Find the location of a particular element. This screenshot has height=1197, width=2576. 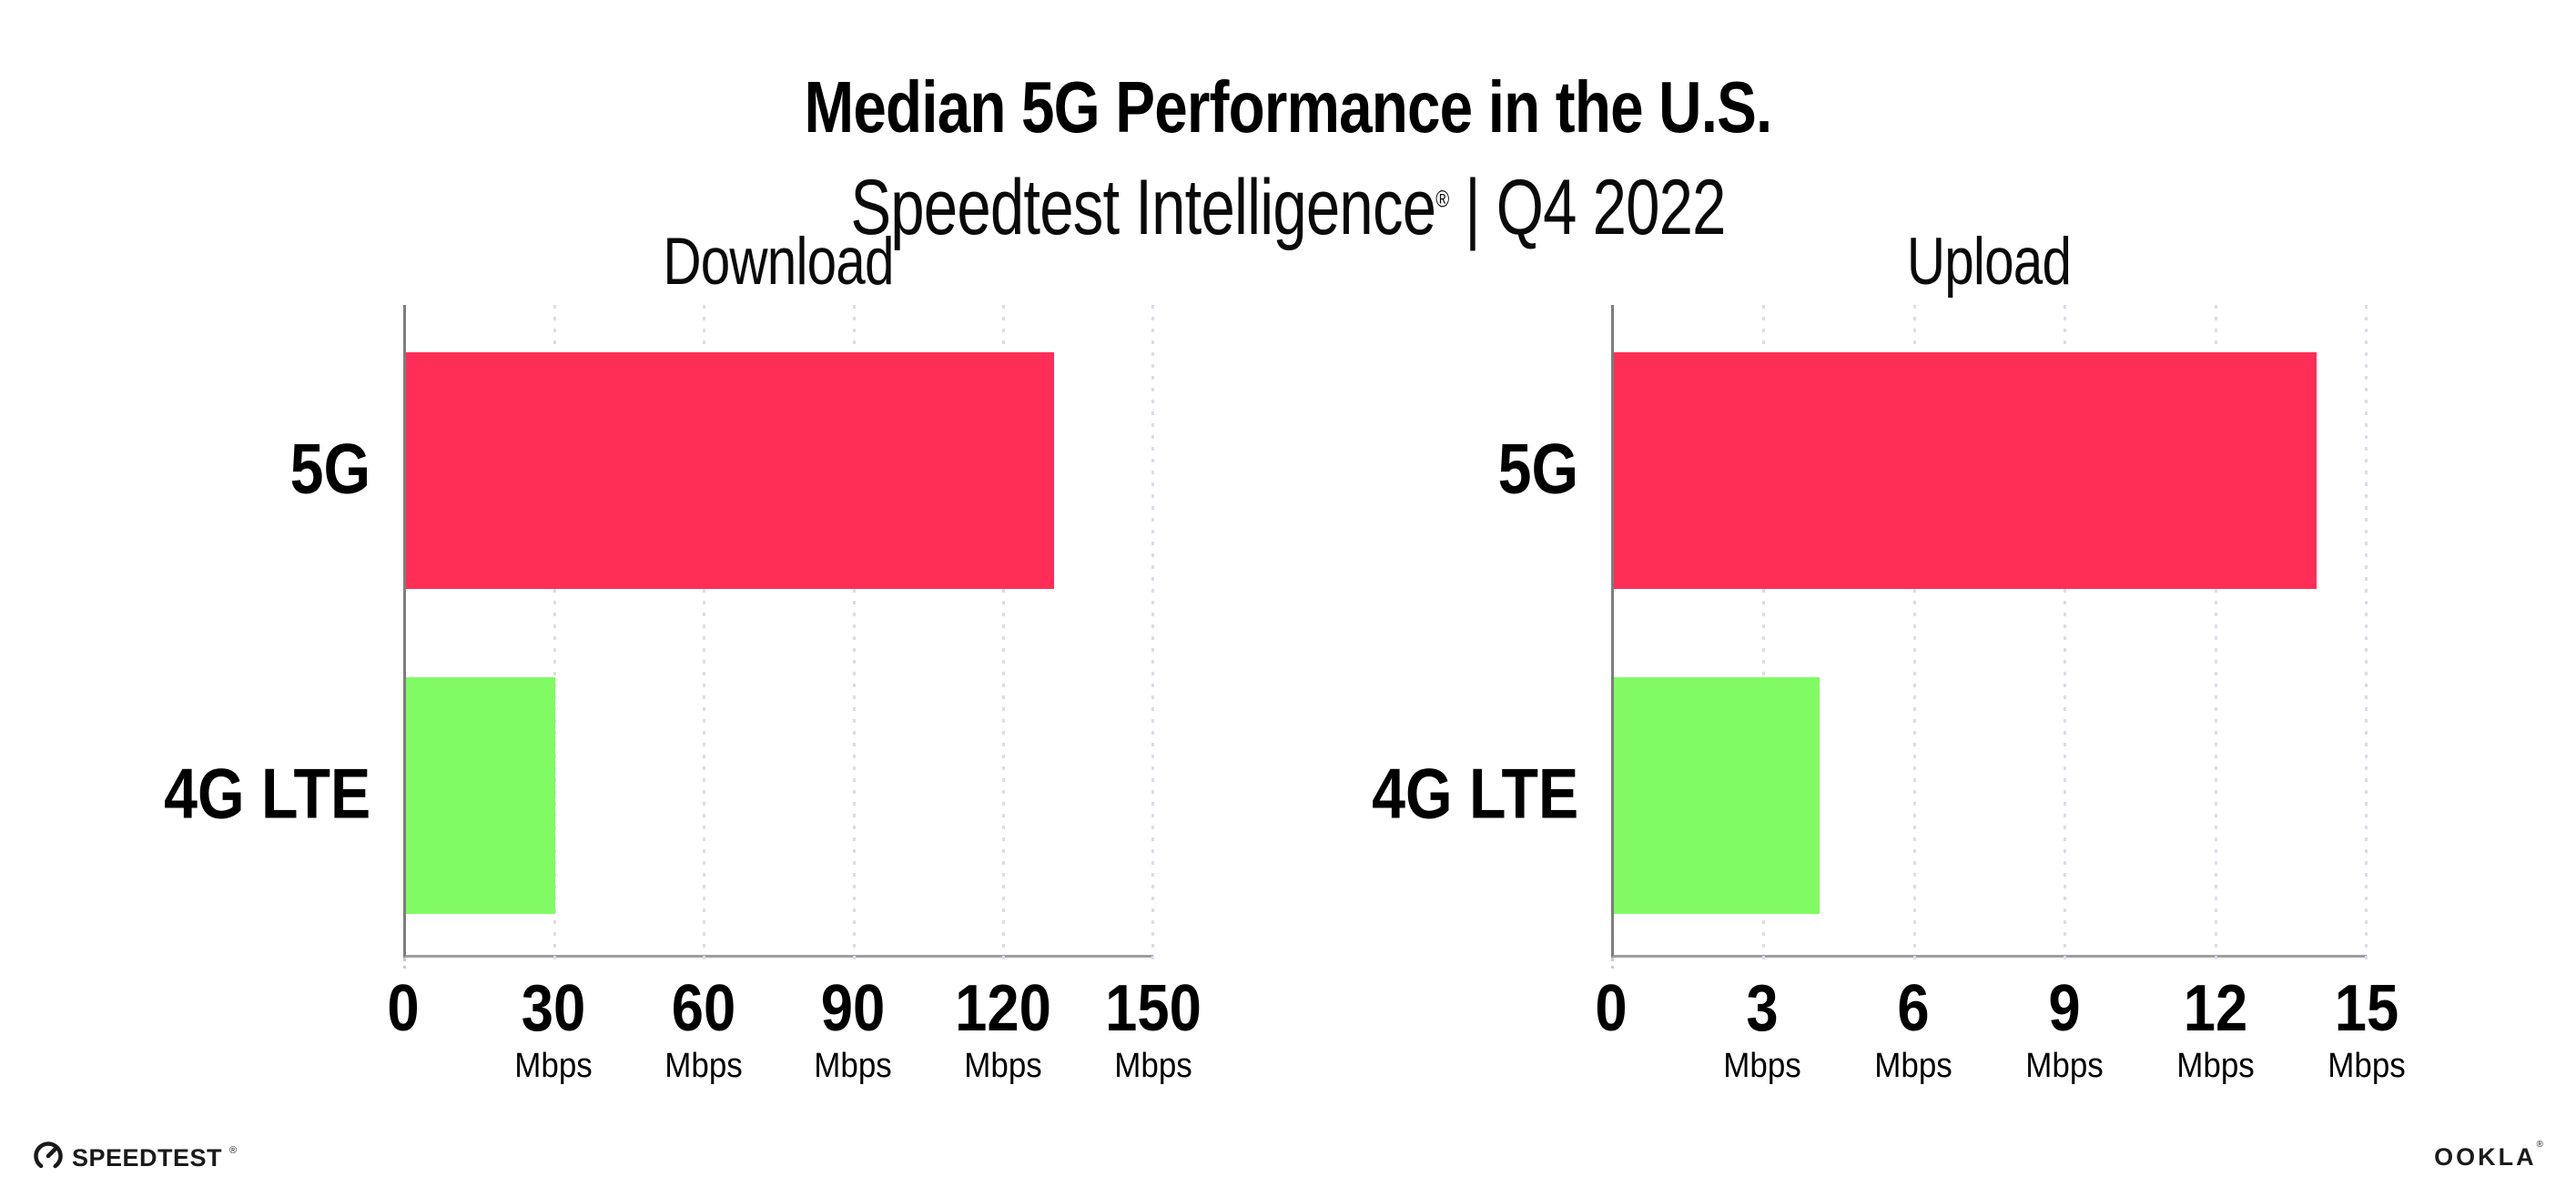

registered-mark: ® is located at coordinates (1442, 199).